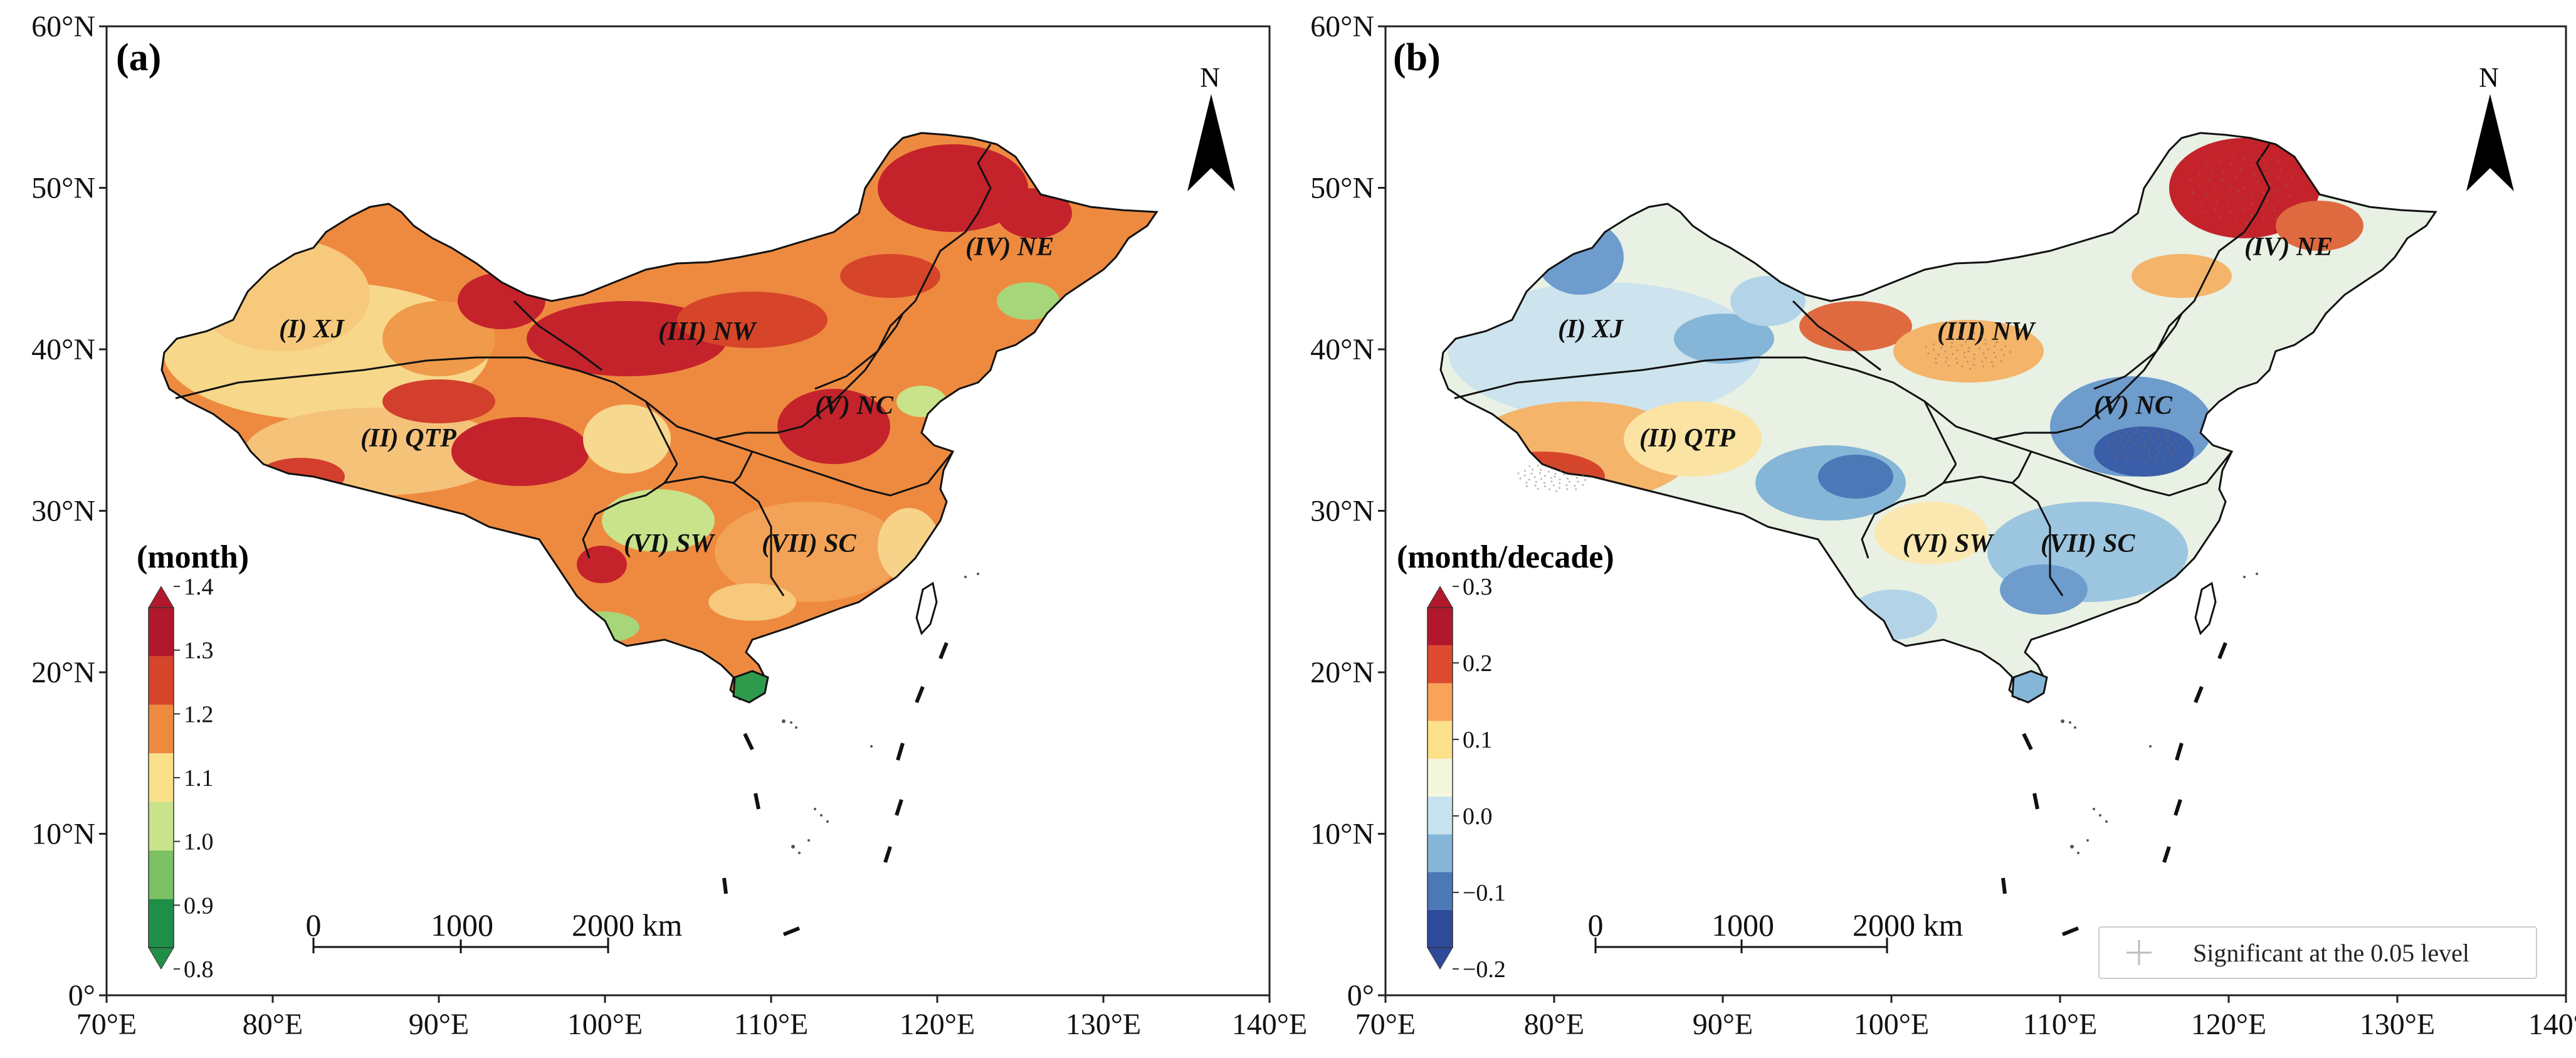  Describe the element at coordinates (193, 557) in the screenshot. I see `colorbar-title: (month)` at that location.